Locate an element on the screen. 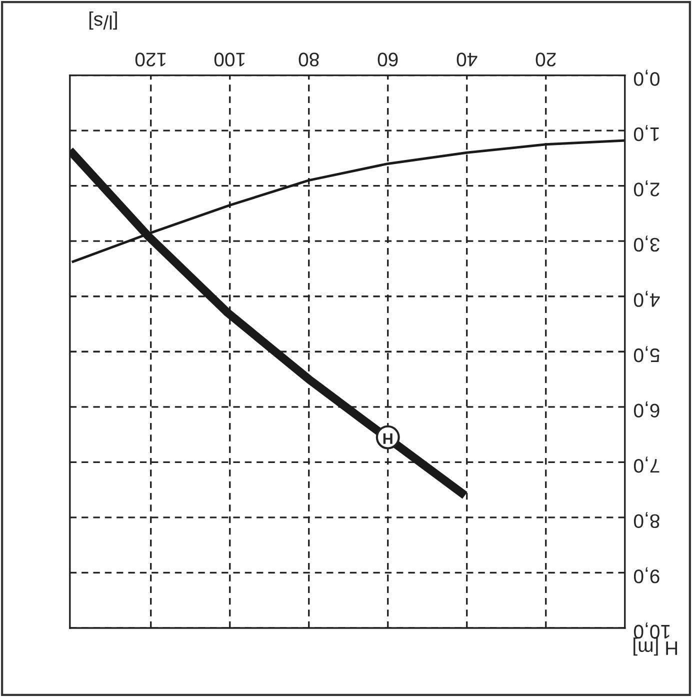  x-tick-label: 40 is located at coordinates (467, 59).